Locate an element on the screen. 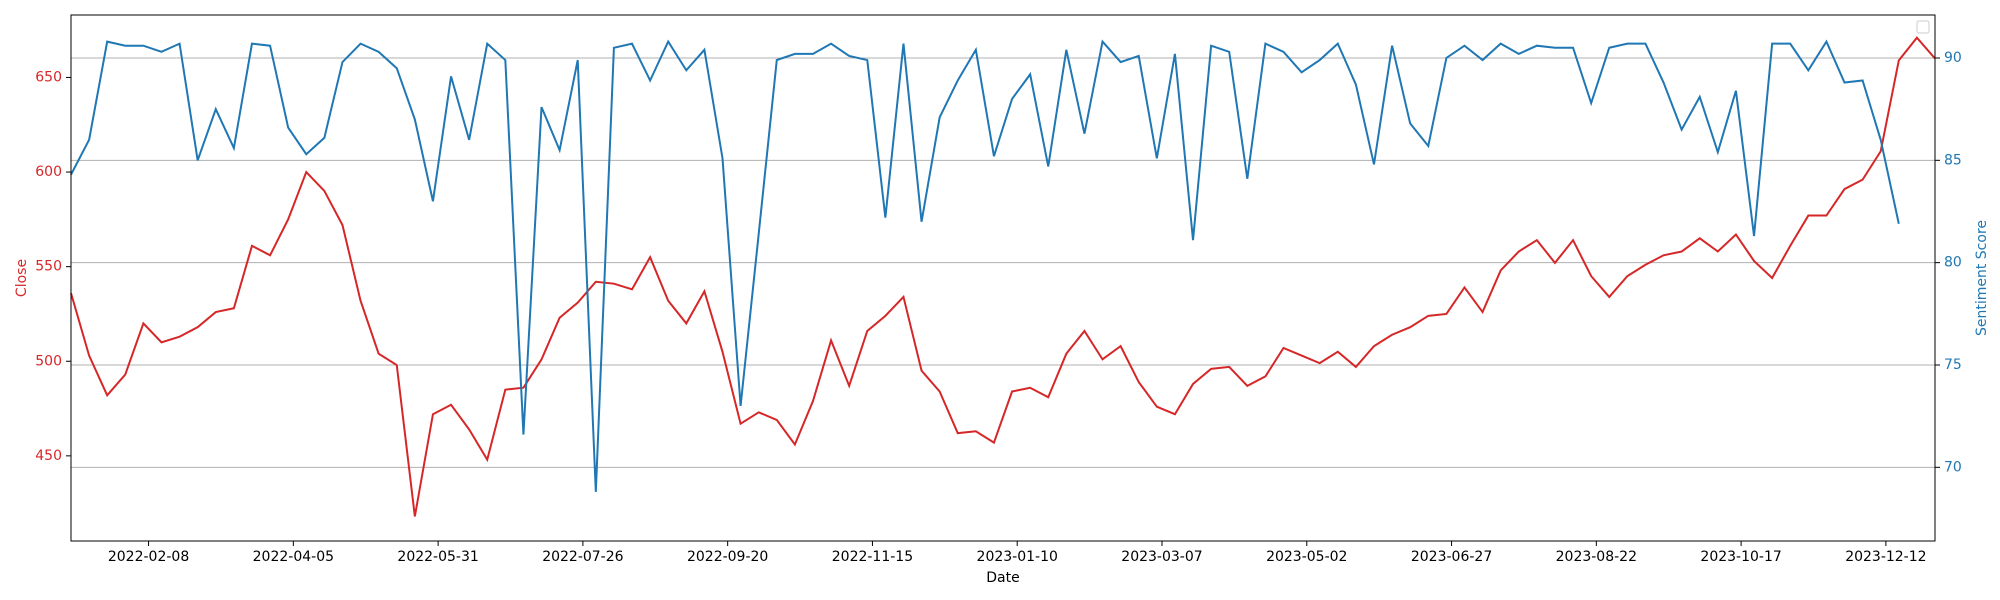 This screenshot has height=600, width=2000. x-tick-label: 2023-03-07 is located at coordinates (1161, 557).